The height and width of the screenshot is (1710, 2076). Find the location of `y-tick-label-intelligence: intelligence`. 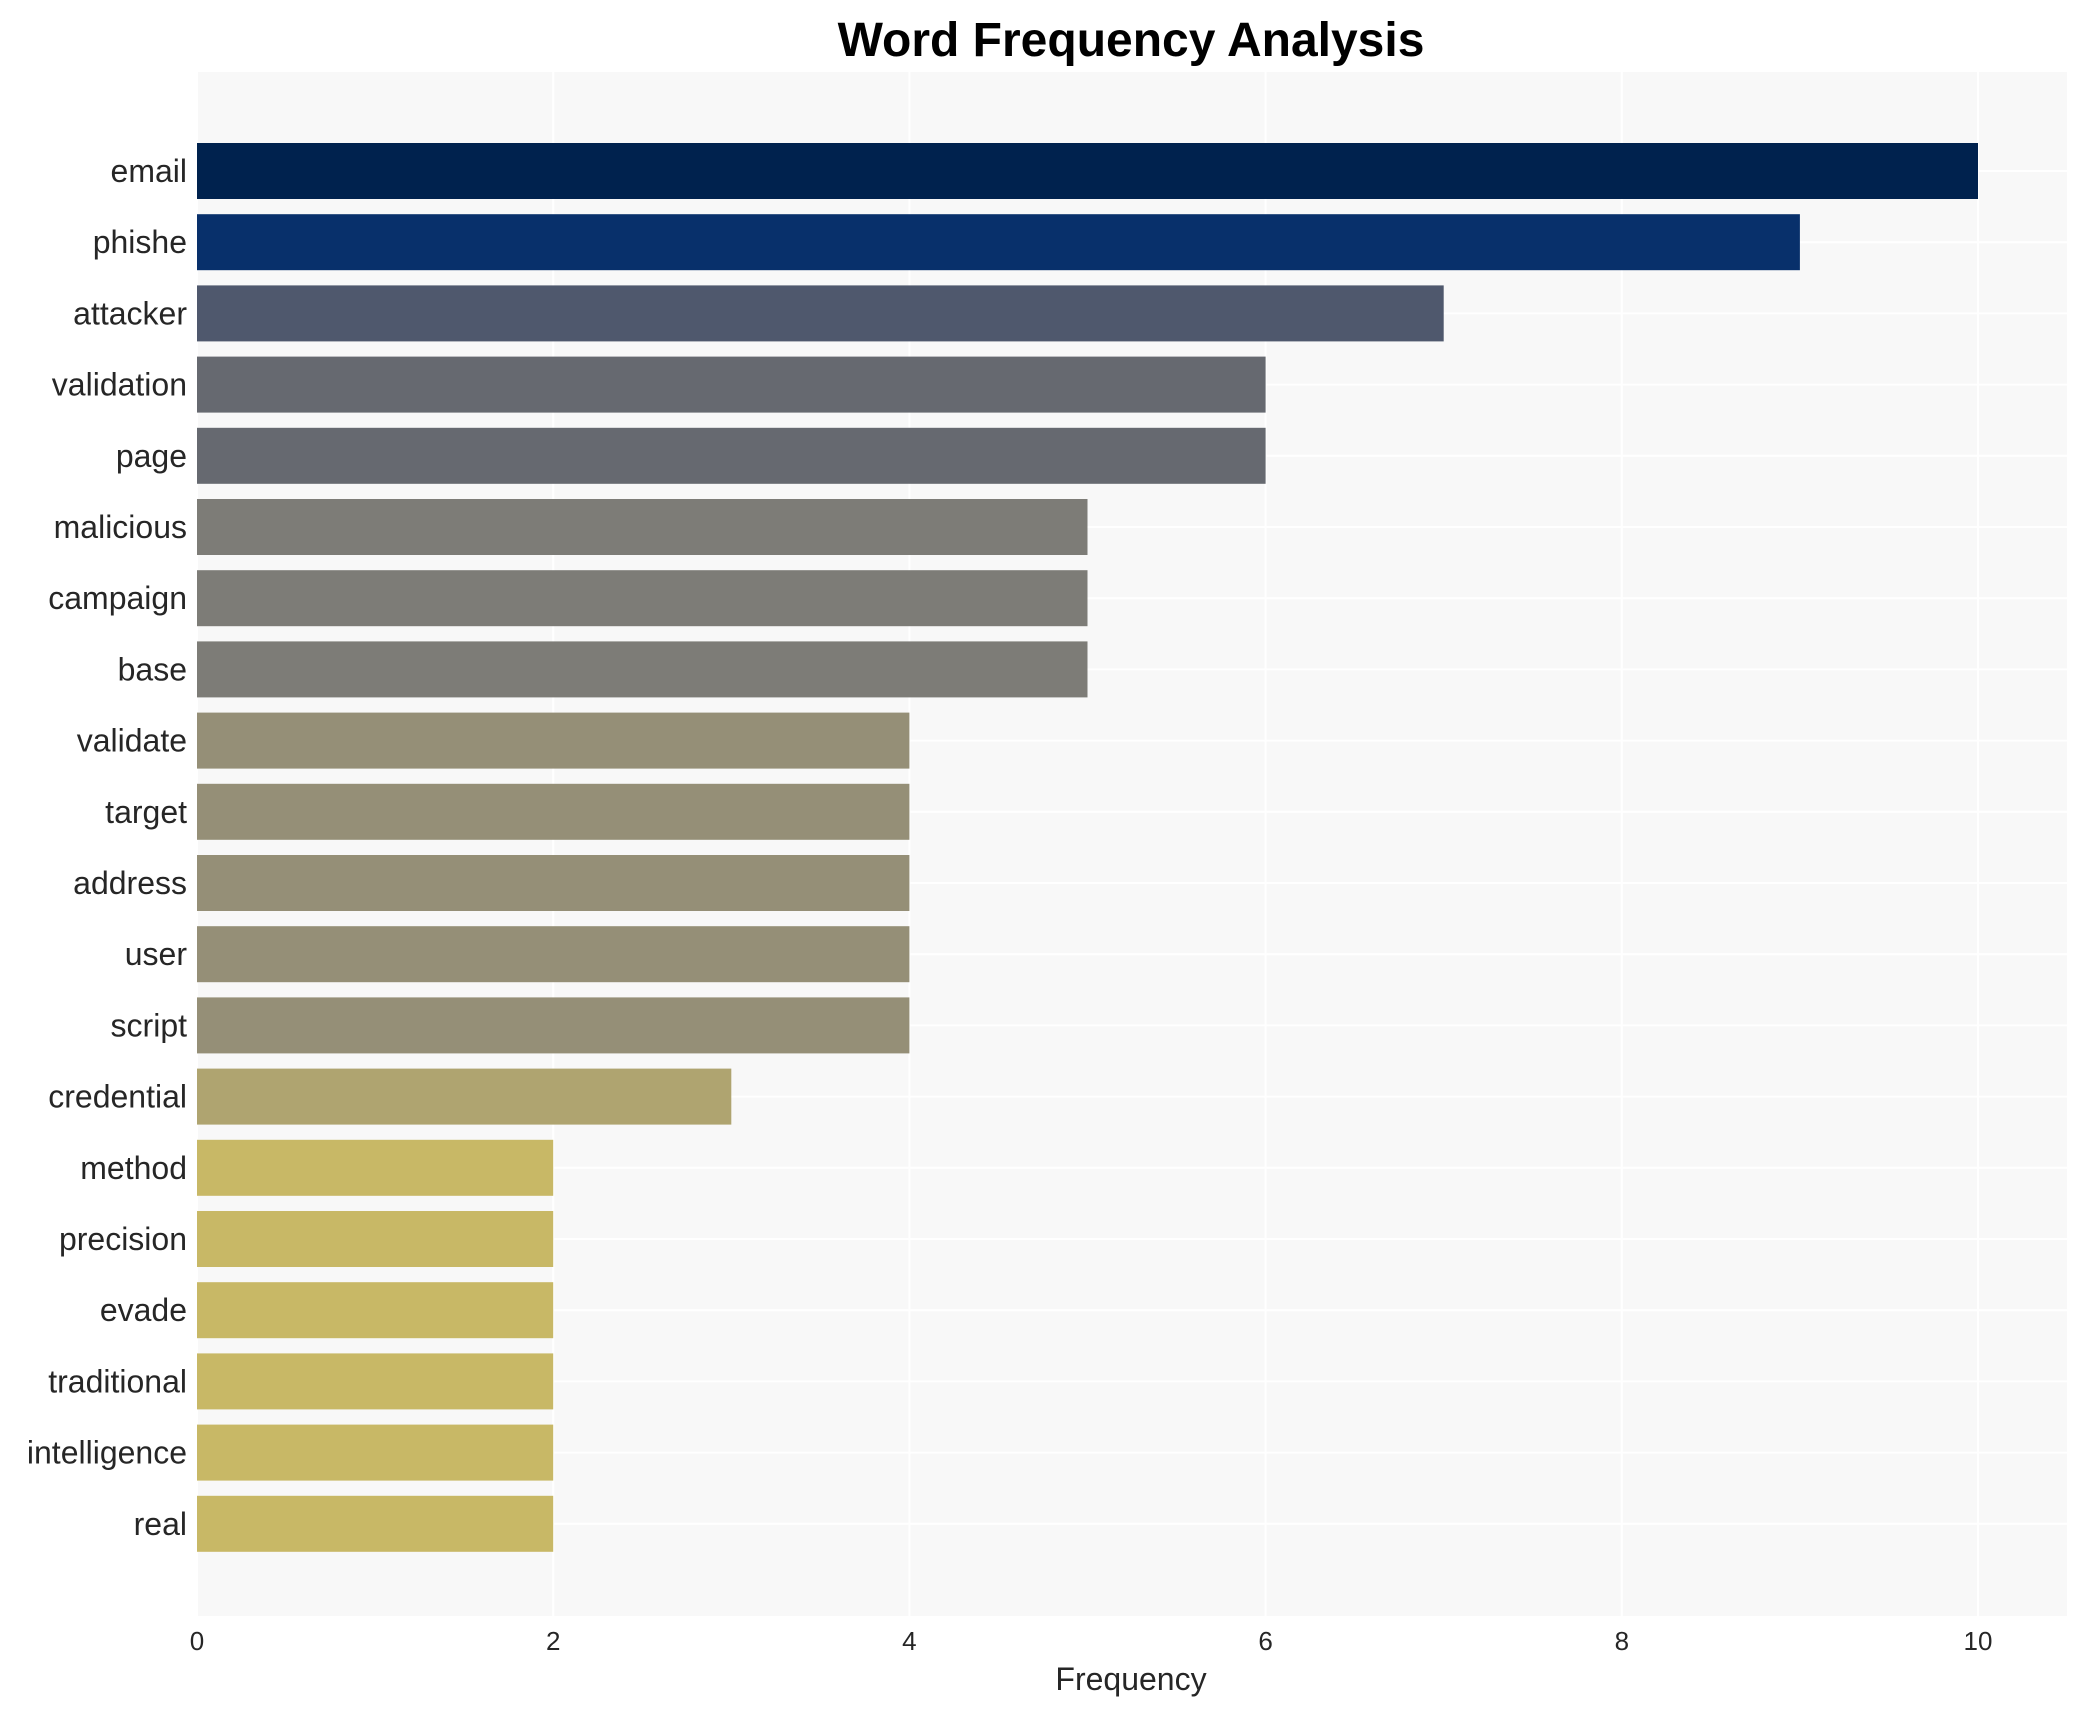

y-tick-label-intelligence: intelligence is located at coordinates (107, 1453).